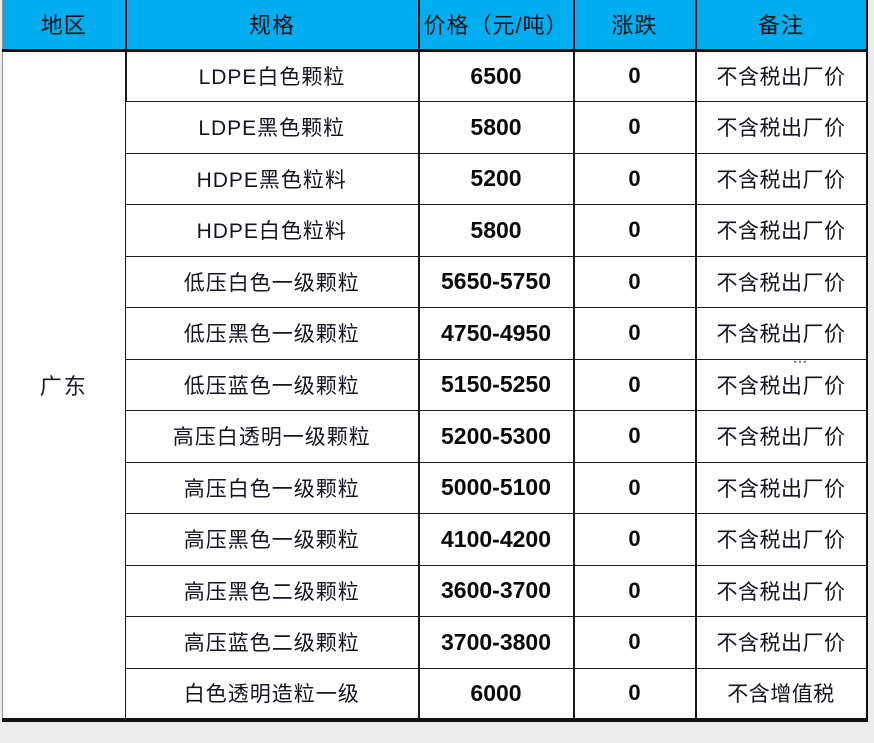 Image resolution: width=874 pixels, height=743 pixels. I want to click on spec-cell: 白色透明造粒一级, so click(272, 693).